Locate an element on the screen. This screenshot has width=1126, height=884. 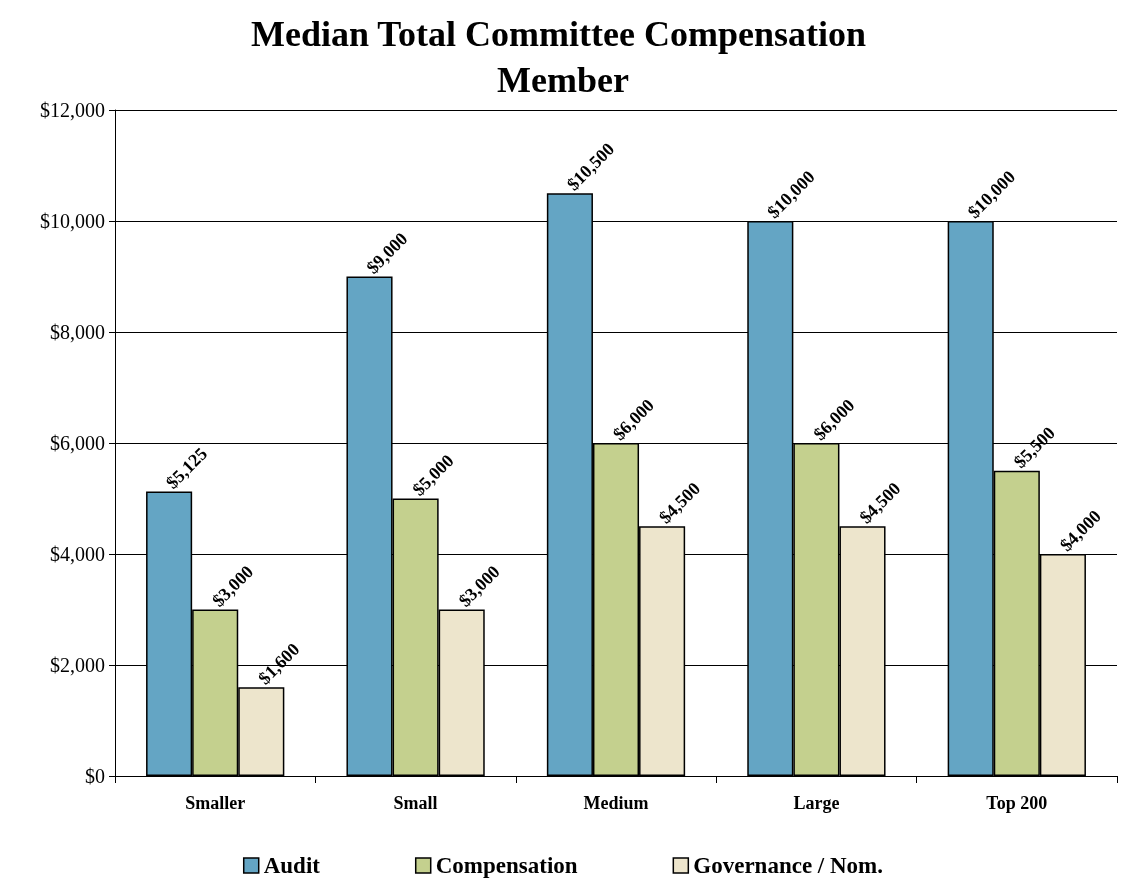
legend-label: Compensation is located at coordinates (506, 865).